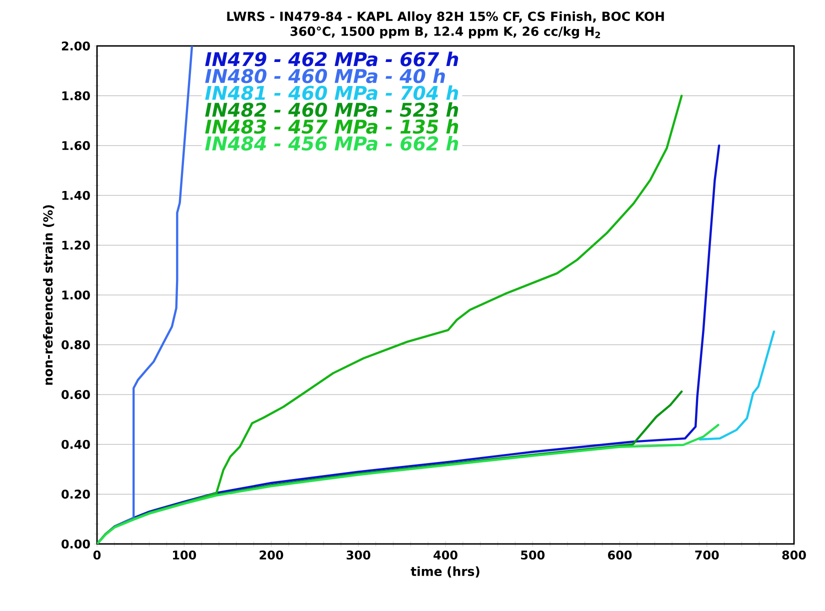 The width and height of the screenshot is (825, 611). Describe the element at coordinates (445, 32) in the screenshot. I see `chart-subtitle: 360°C, 1500 ppm B, 12.4 ppm K, 26 cc/kg H$_{2}$` at that location.